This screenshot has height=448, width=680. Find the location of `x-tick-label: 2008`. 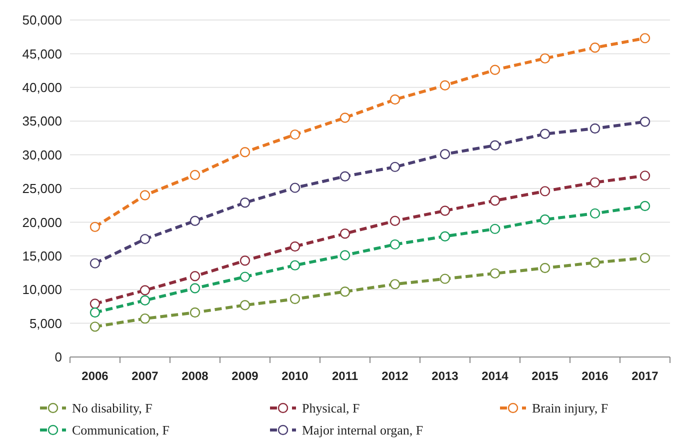

x-tick-label: 2008 is located at coordinates (195, 376).